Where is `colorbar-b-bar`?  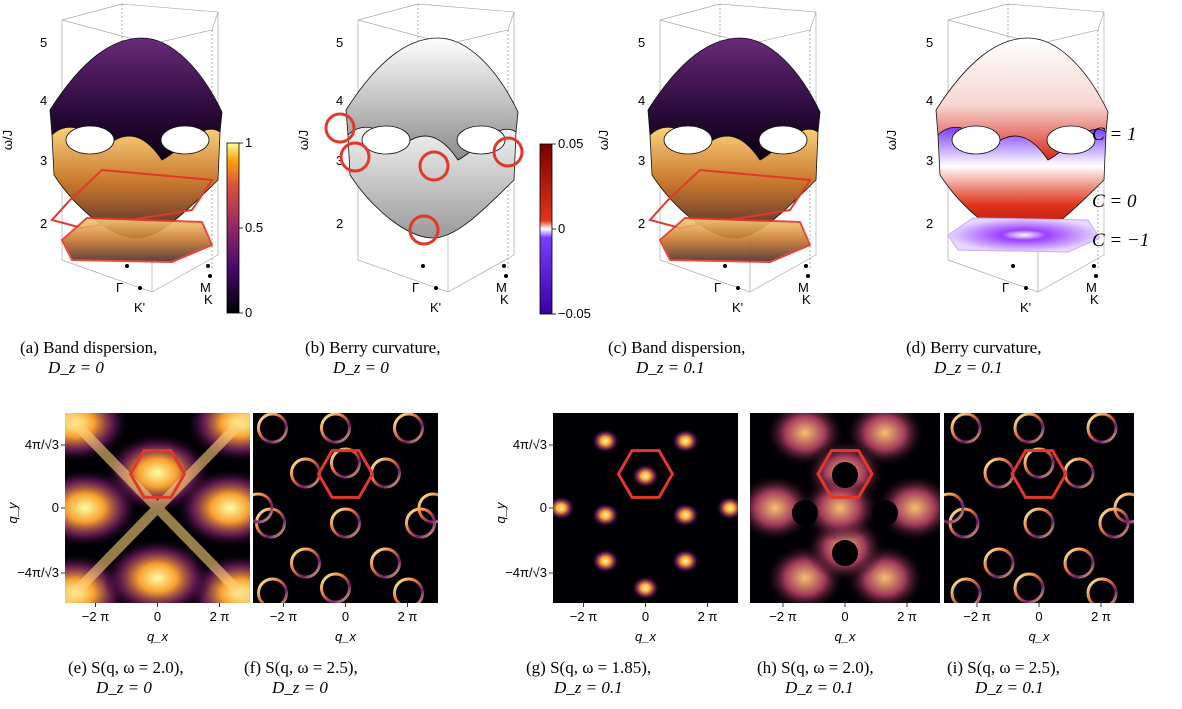 colorbar-b-bar is located at coordinates (546, 229).